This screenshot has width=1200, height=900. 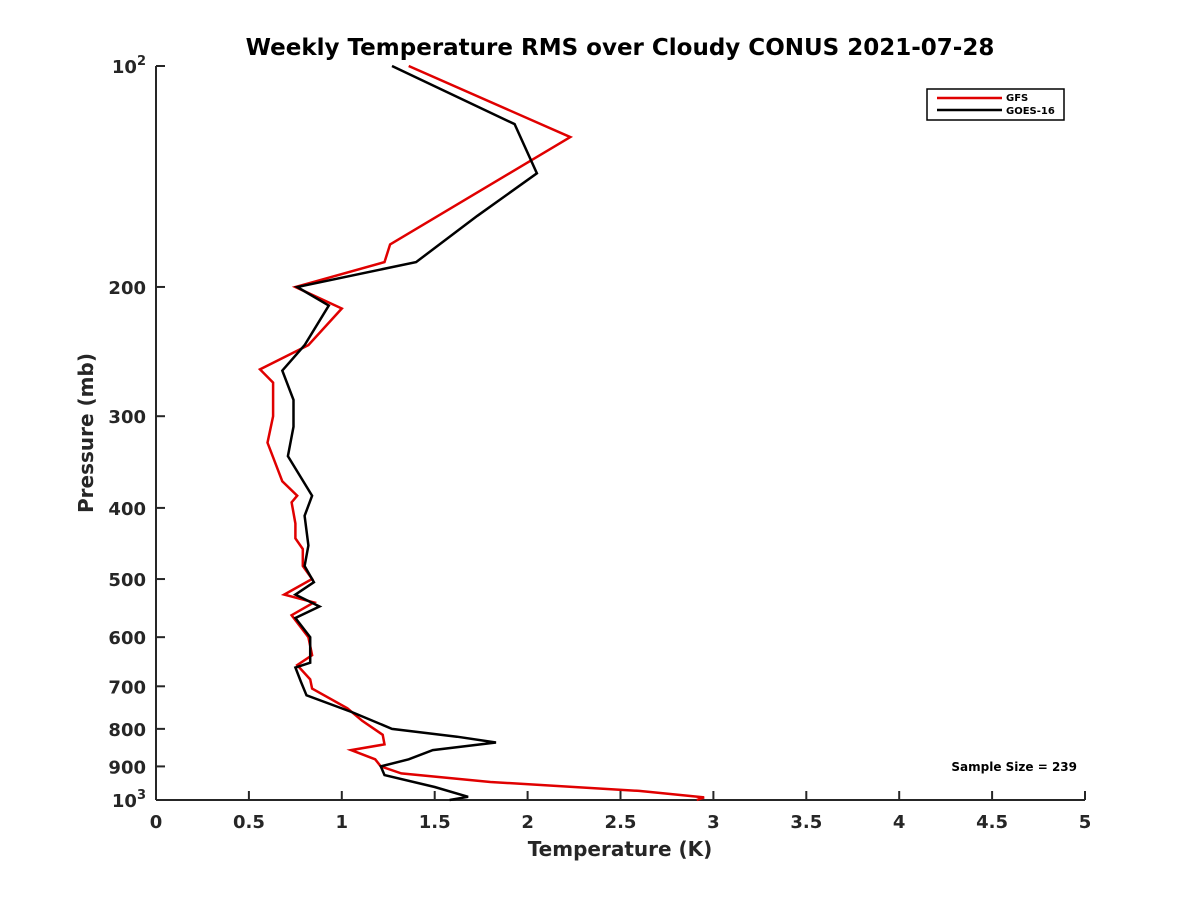 What do you see at coordinates (1017, 98) in the screenshot?
I see `legend-label-gfs: GFS` at bounding box center [1017, 98].